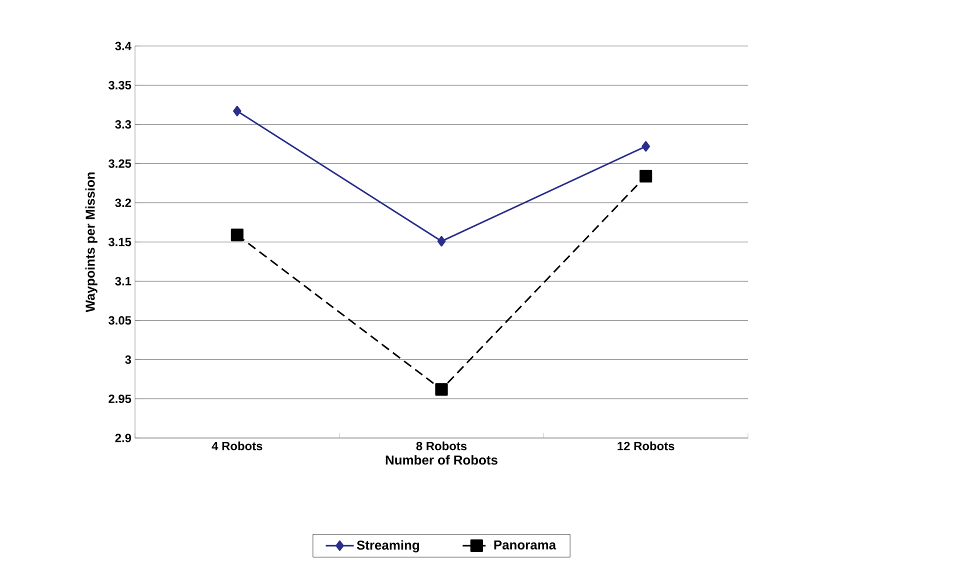 Image resolution: width=975 pixels, height=580 pixels. I want to click on y-tick-label: 2.9, so click(123, 438).